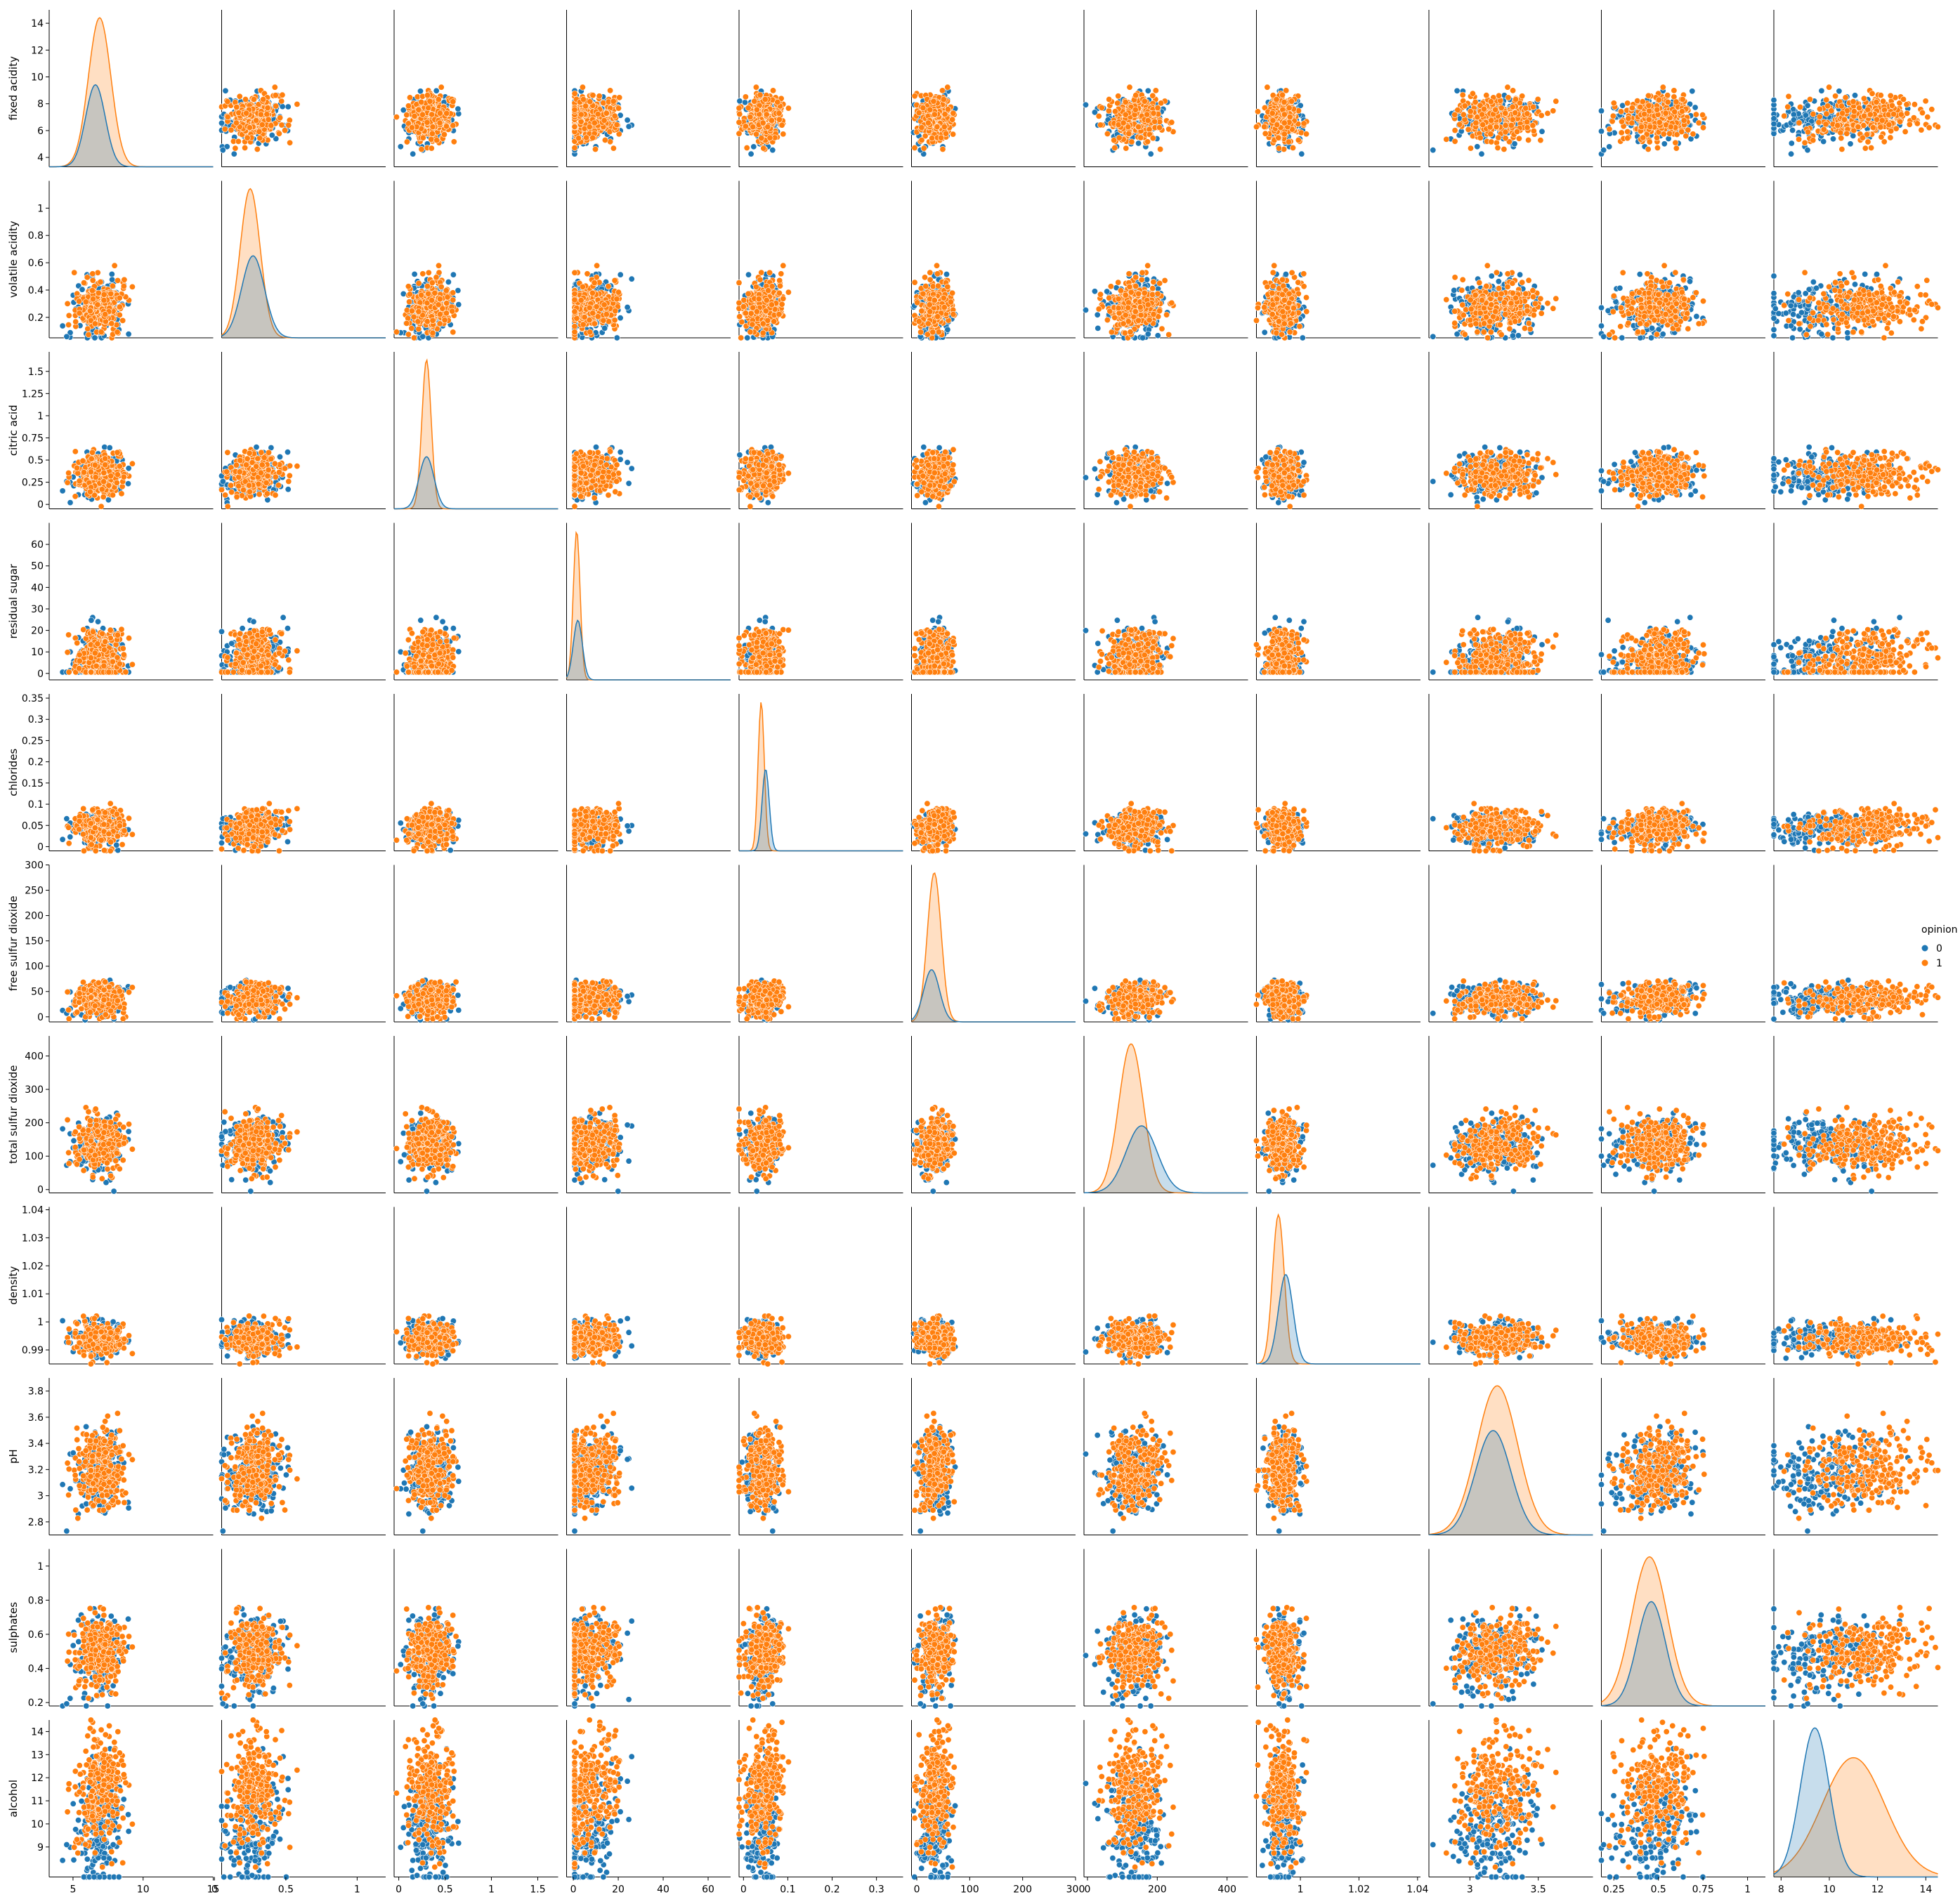 This screenshot has width=1960, height=1897. What do you see at coordinates (13, 88) in the screenshot?
I see `y-axis-label: fixed acidity` at bounding box center [13, 88].